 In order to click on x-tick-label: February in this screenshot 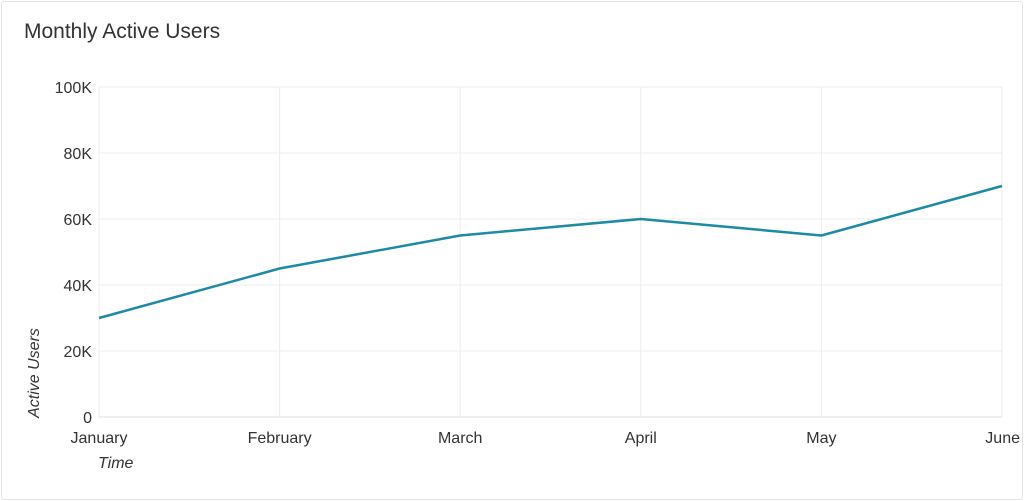, I will do `click(280, 438)`.